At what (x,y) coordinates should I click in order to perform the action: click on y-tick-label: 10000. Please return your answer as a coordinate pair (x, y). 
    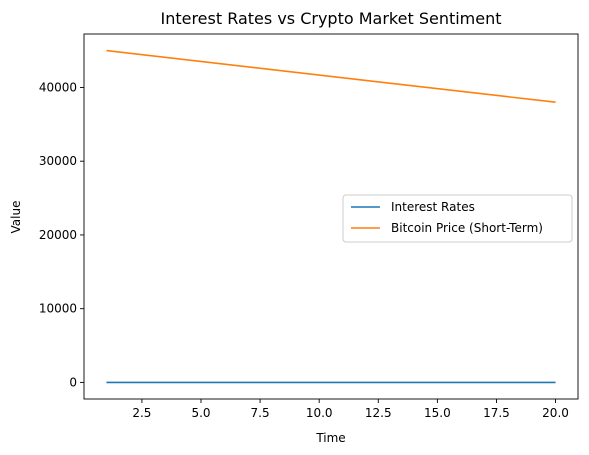
    Looking at the image, I should click on (58, 309).